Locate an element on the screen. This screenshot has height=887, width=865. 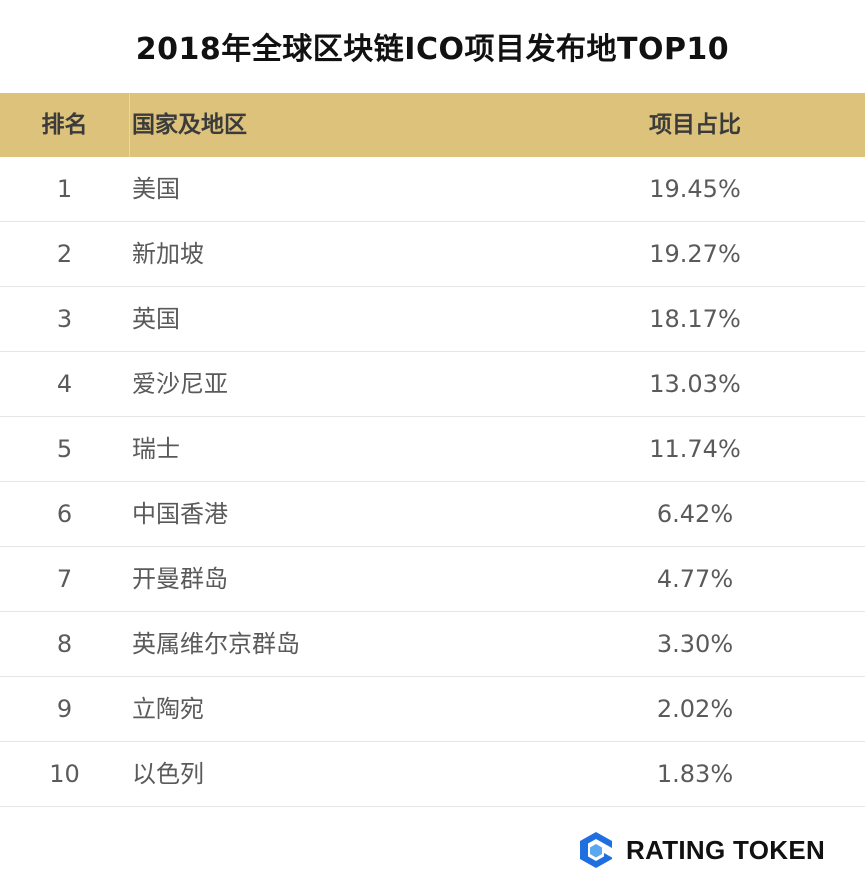
country-cell: 中国香港 is located at coordinates (180, 514).